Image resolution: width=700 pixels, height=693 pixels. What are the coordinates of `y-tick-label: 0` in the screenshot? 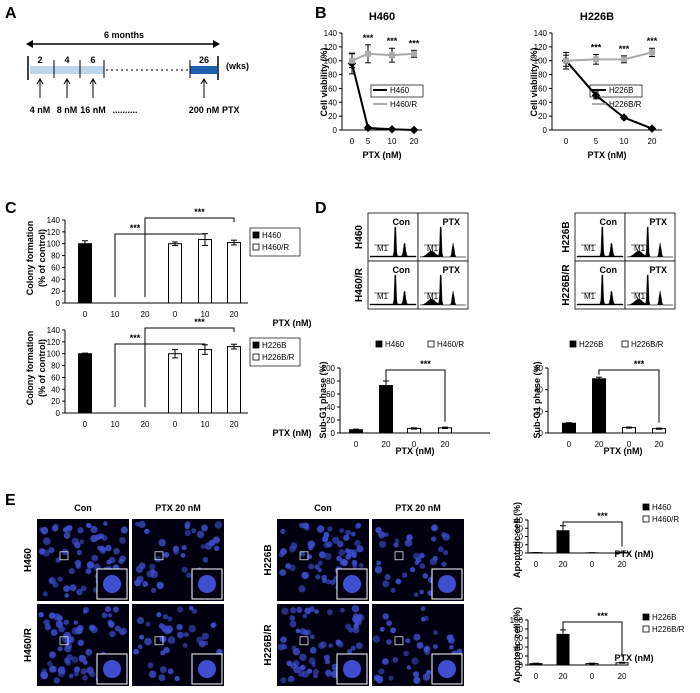 It's located at (333, 433).